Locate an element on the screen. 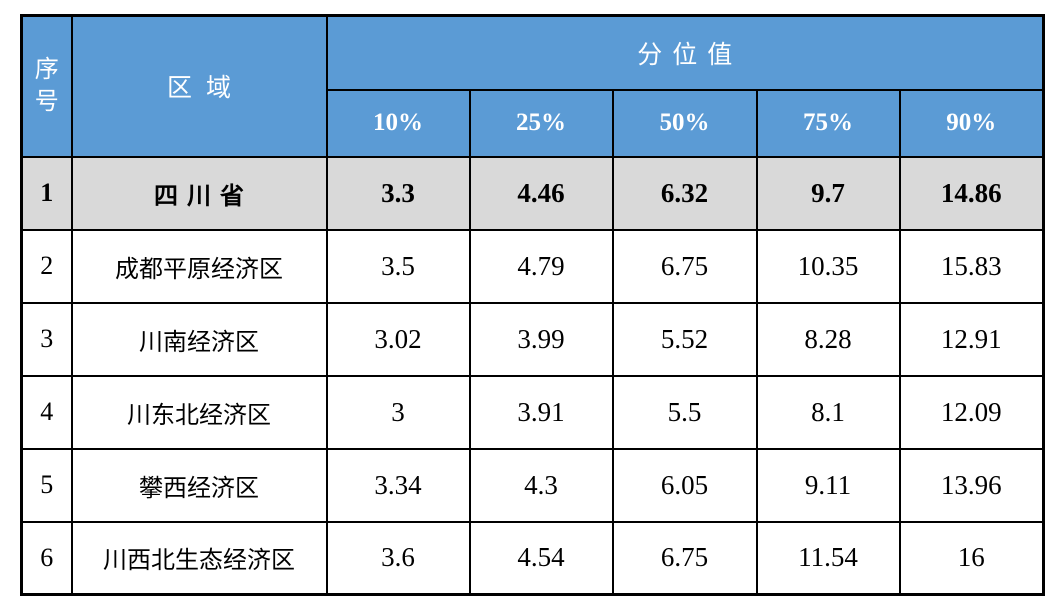  table-row-south-sichuan: 3 川南经济区 3.02 3.99 5.52 8.28 12.91 is located at coordinates (532, 339).